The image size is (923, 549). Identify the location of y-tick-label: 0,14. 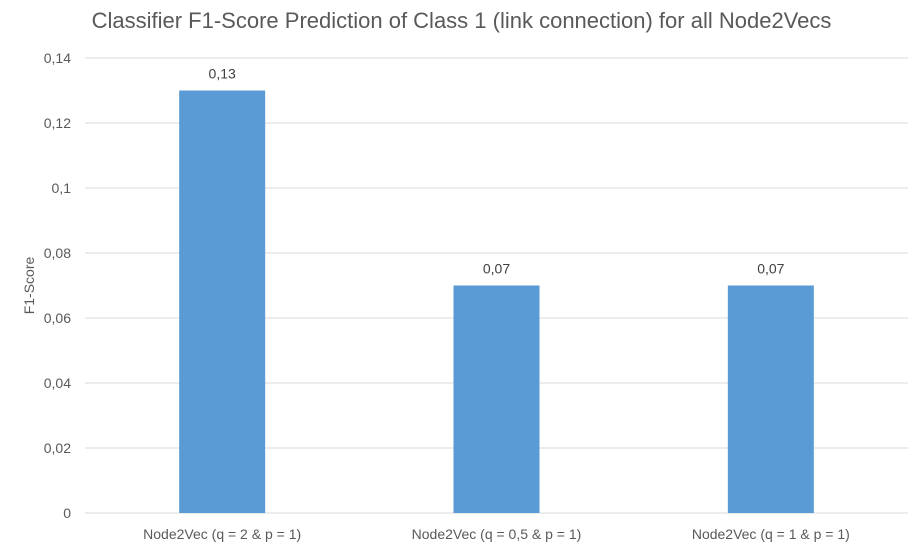
(57, 58).